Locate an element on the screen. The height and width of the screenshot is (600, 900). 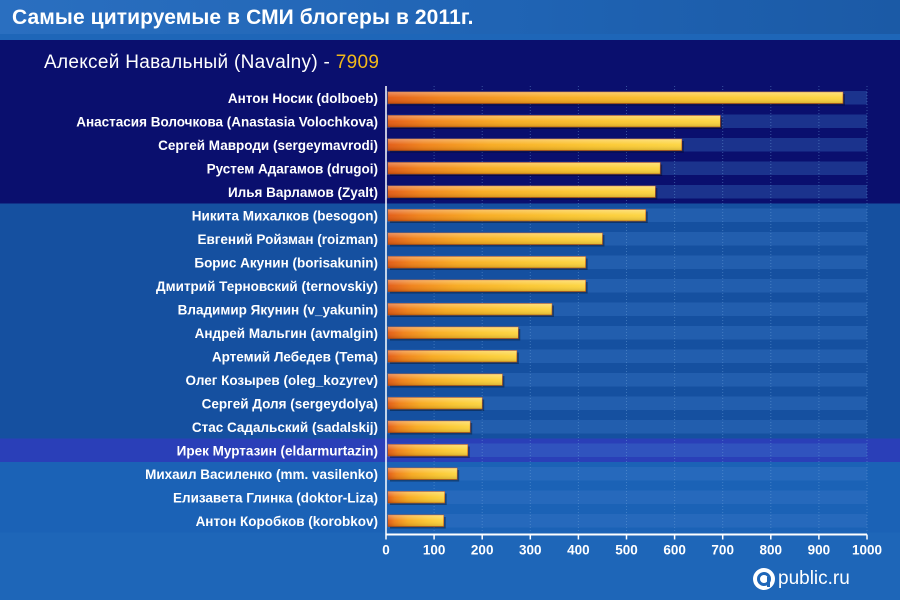
title-bar is located at coordinates (450, 17).